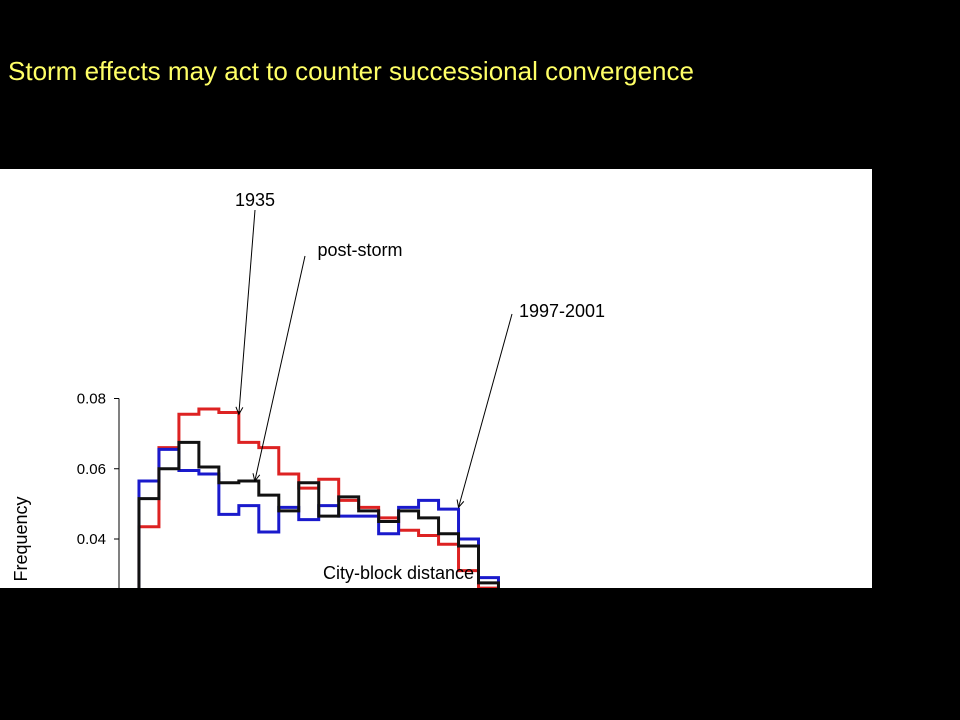  I want to click on annotation-arrowhead-post-storm, so click(256, 478).